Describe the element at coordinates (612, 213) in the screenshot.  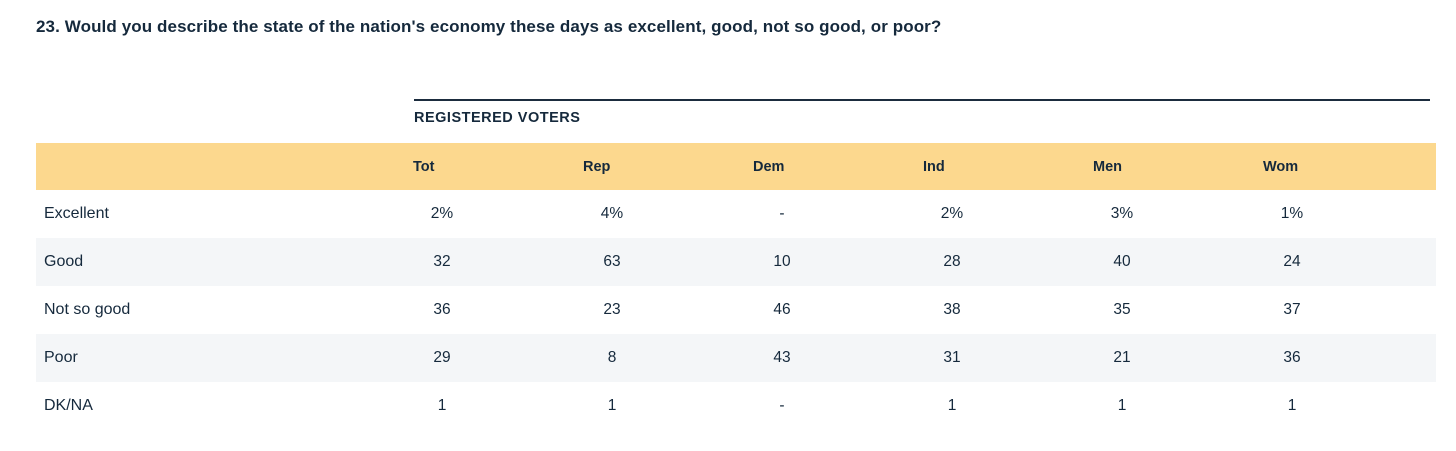
I see `cell-value: 4%` at that location.